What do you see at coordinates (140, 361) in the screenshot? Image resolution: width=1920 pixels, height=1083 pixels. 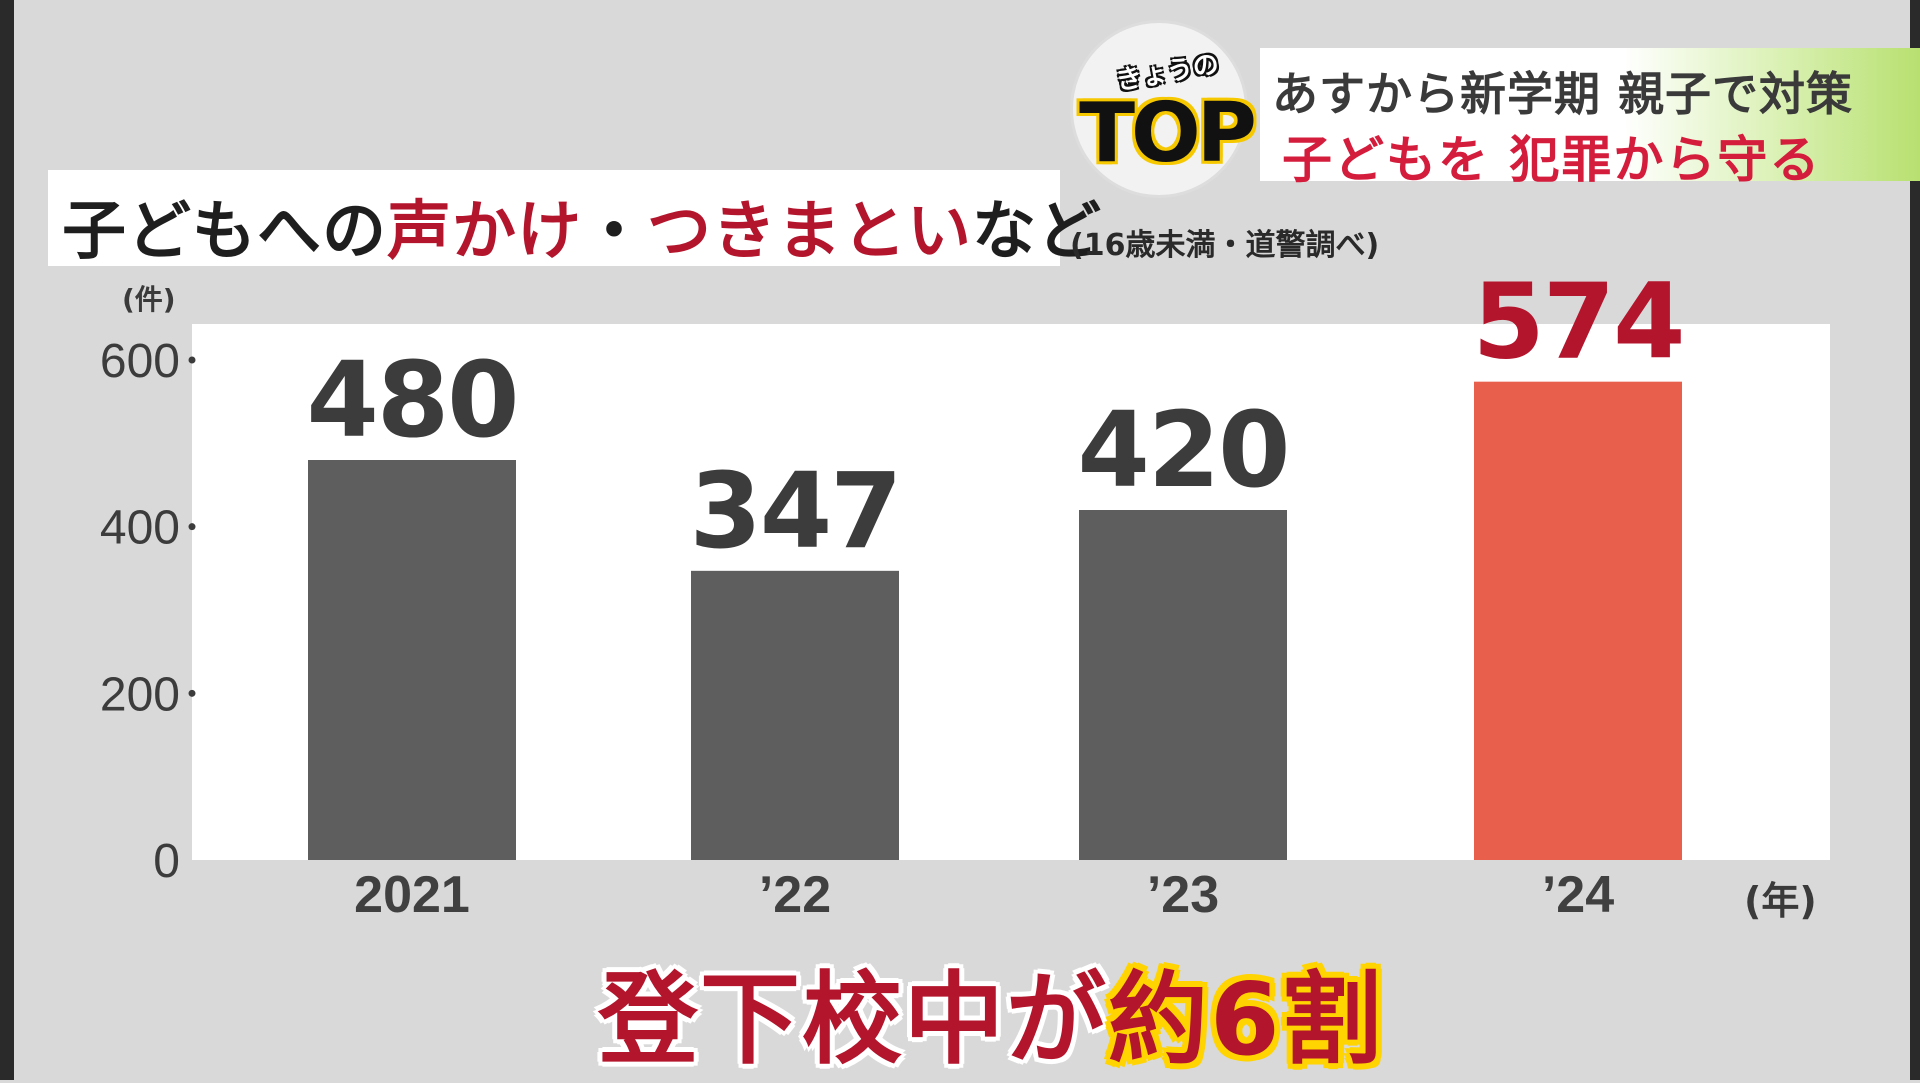 I see `y-tick-label: 600` at bounding box center [140, 361].